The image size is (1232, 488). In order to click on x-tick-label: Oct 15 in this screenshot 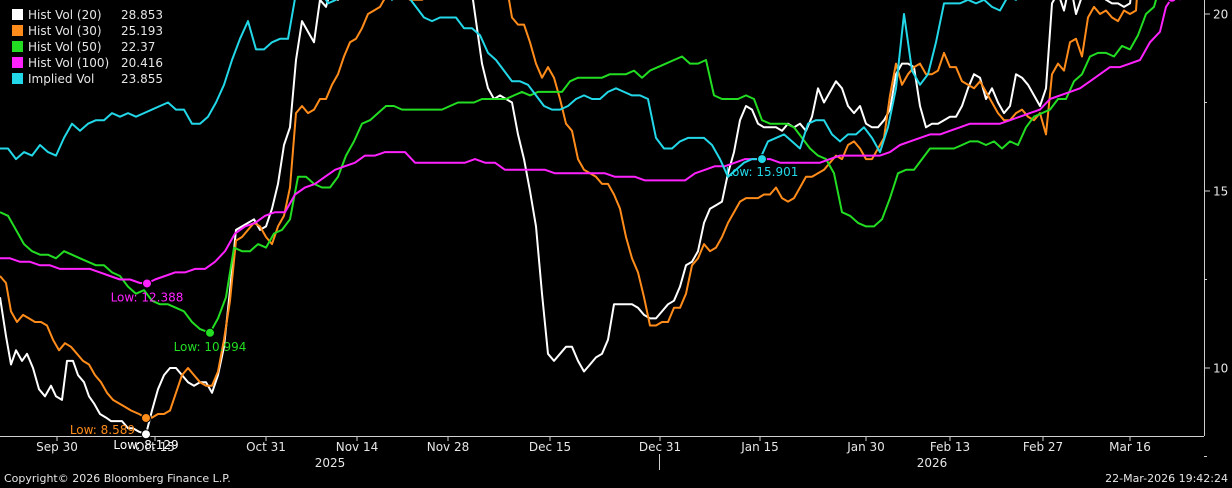, I will do `click(155, 447)`.